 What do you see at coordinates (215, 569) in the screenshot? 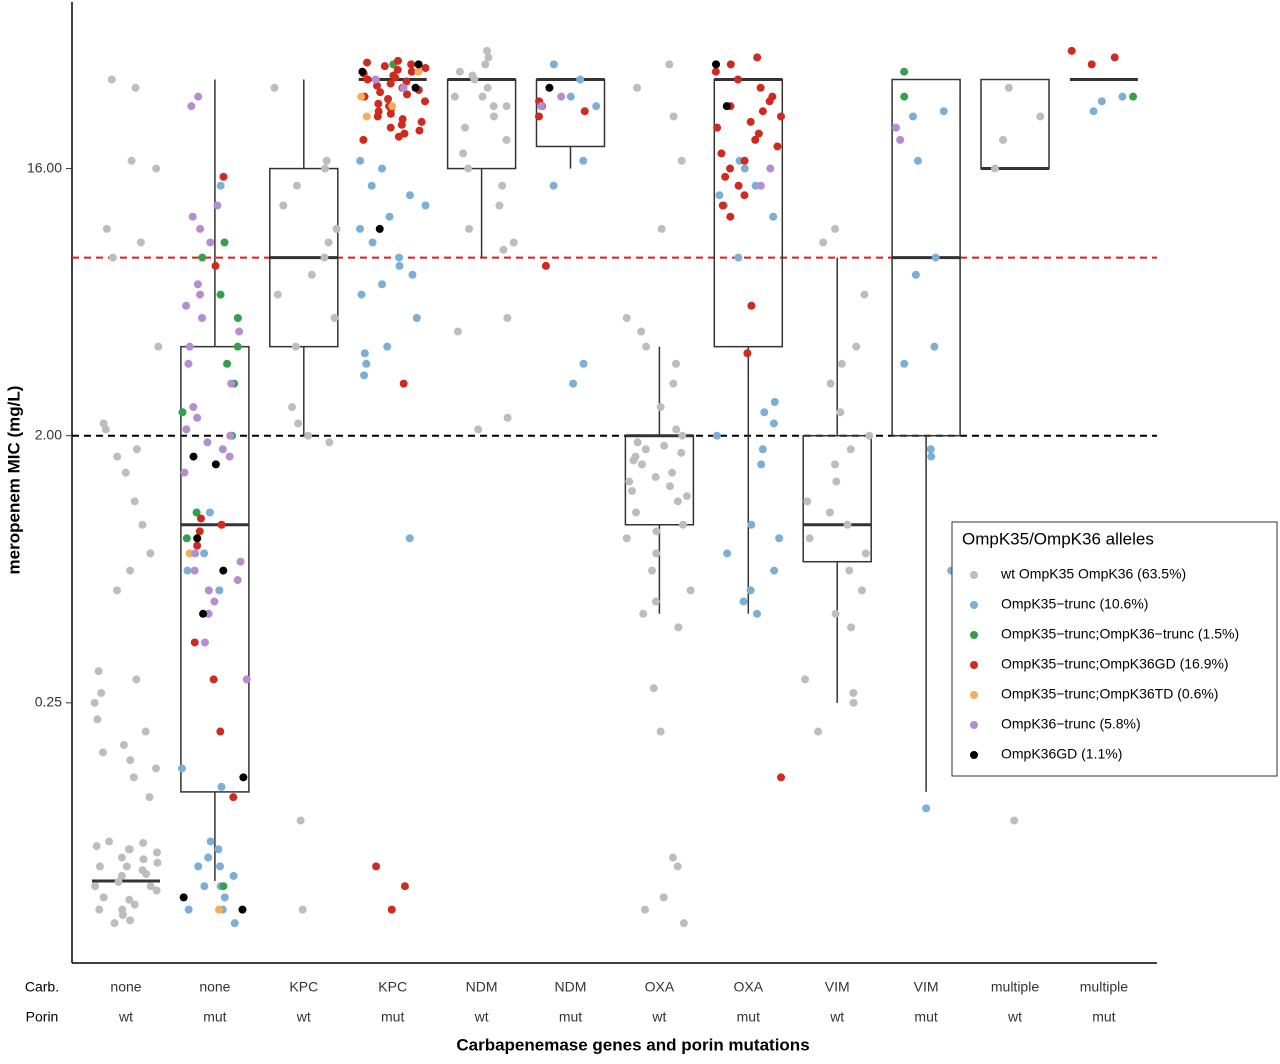
I see `box` at bounding box center [215, 569].